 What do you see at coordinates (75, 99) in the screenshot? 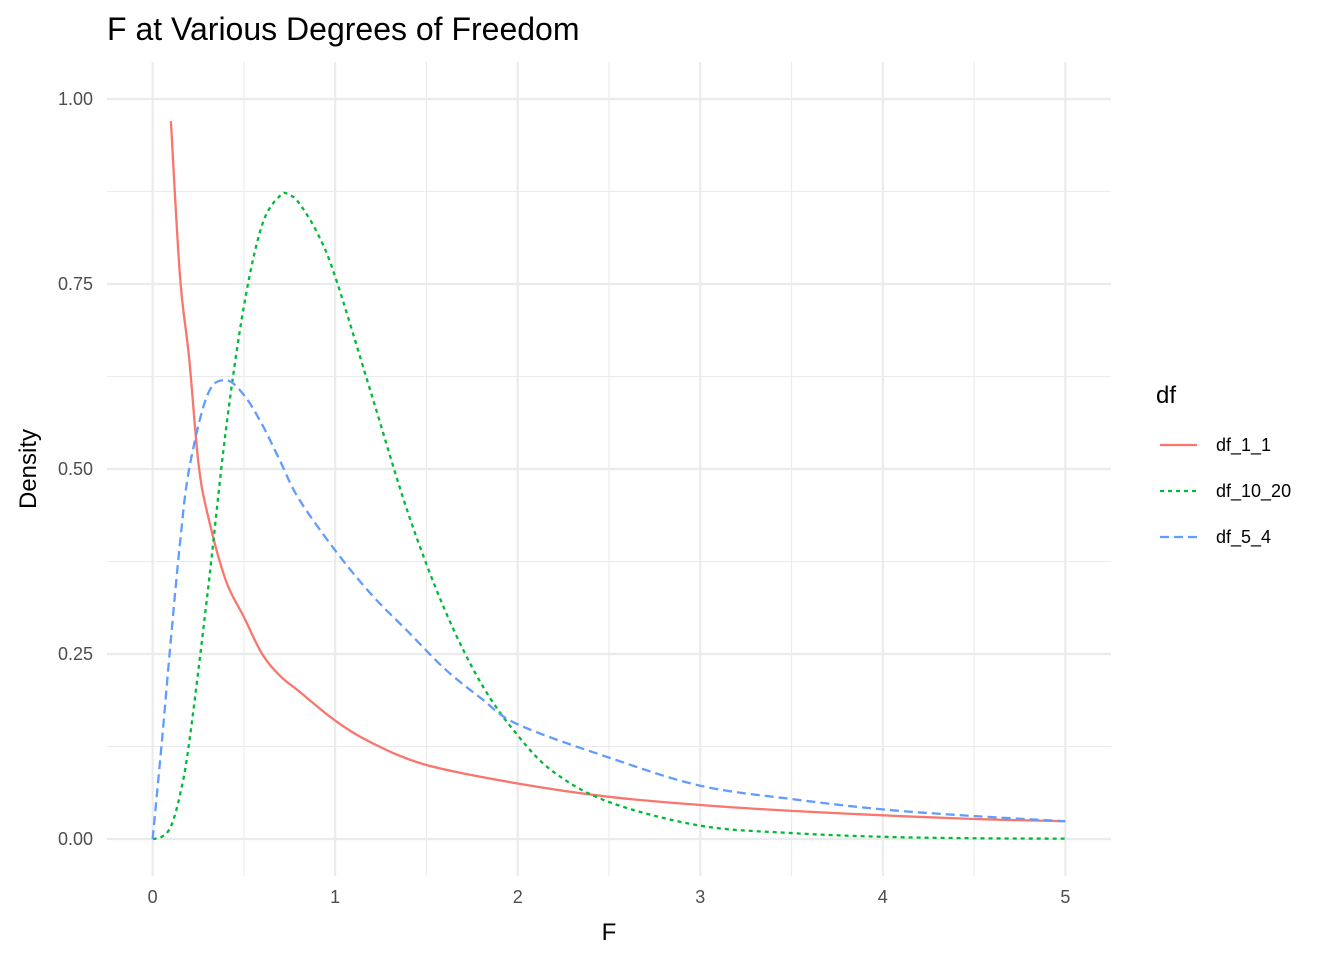
I see `y-tick-label: 1.00` at bounding box center [75, 99].